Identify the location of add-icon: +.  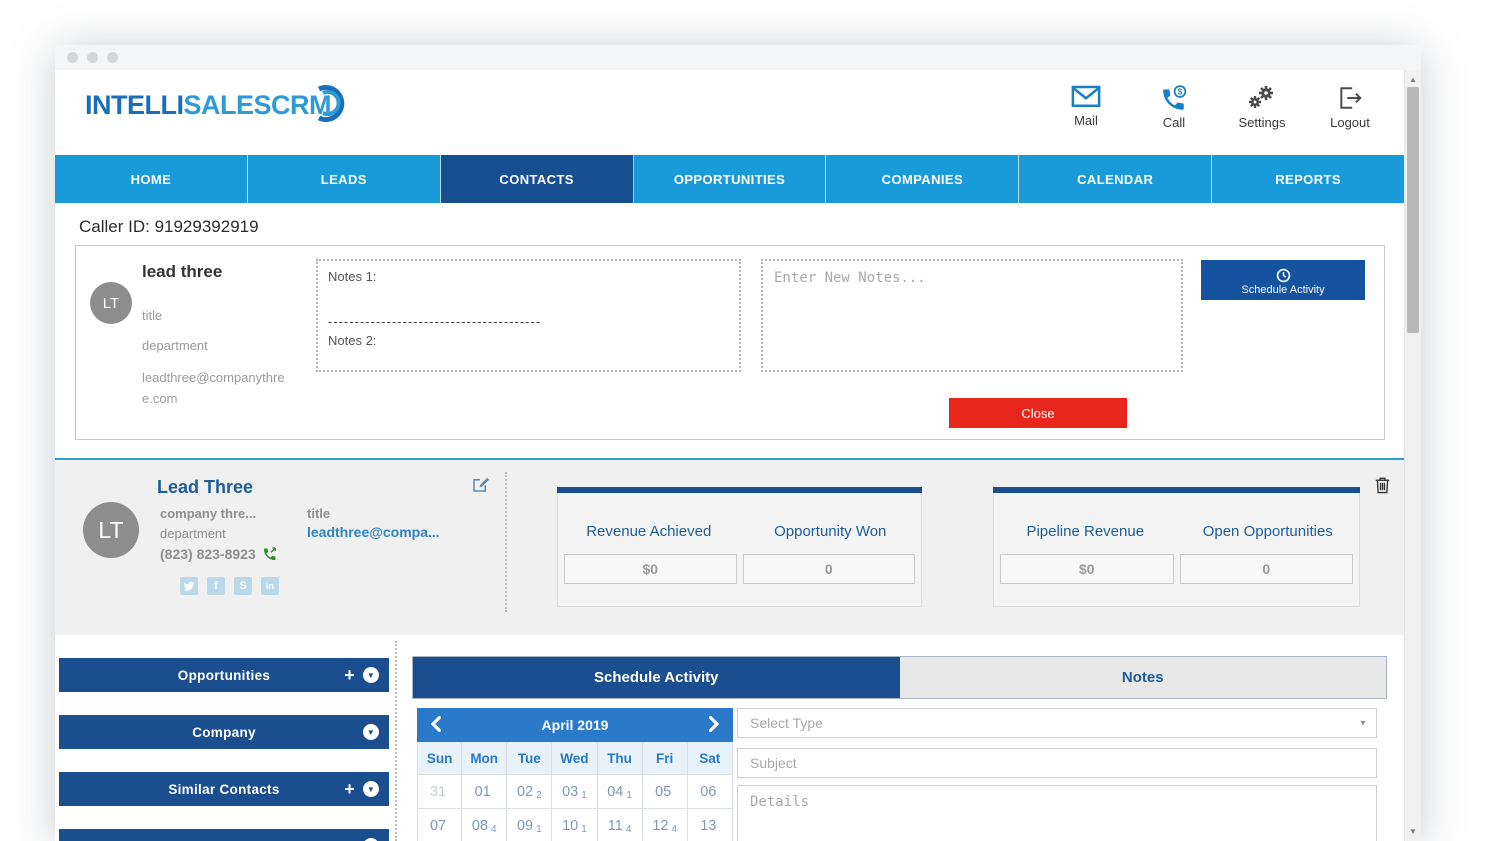
(349, 838).